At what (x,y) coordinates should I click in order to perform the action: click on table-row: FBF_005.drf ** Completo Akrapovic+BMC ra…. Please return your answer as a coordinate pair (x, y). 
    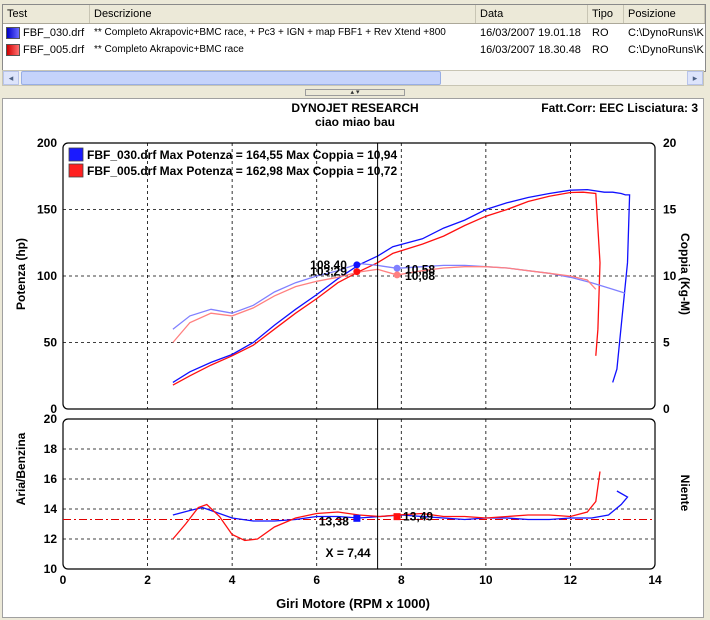
    Looking at the image, I should click on (354, 50).